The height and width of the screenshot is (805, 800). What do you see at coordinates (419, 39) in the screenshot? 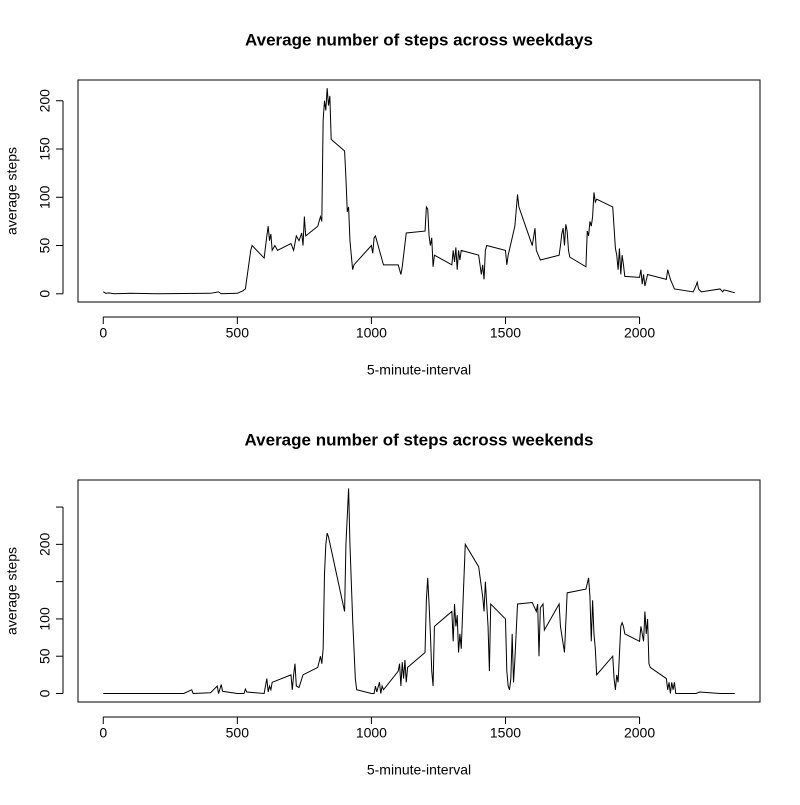
I see `chart-title: Average number of steps across weekdays` at bounding box center [419, 39].